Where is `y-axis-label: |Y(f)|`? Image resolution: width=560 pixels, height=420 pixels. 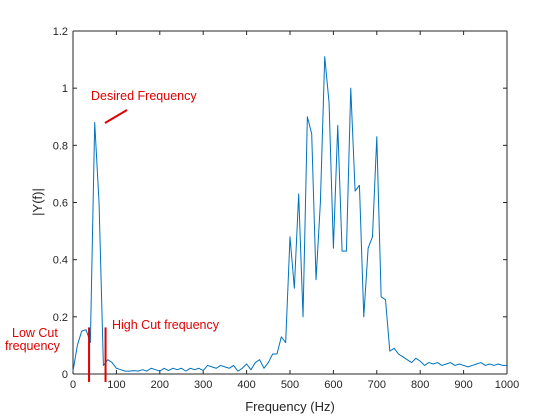
y-axis-label: |Y(f)| is located at coordinates (37, 202).